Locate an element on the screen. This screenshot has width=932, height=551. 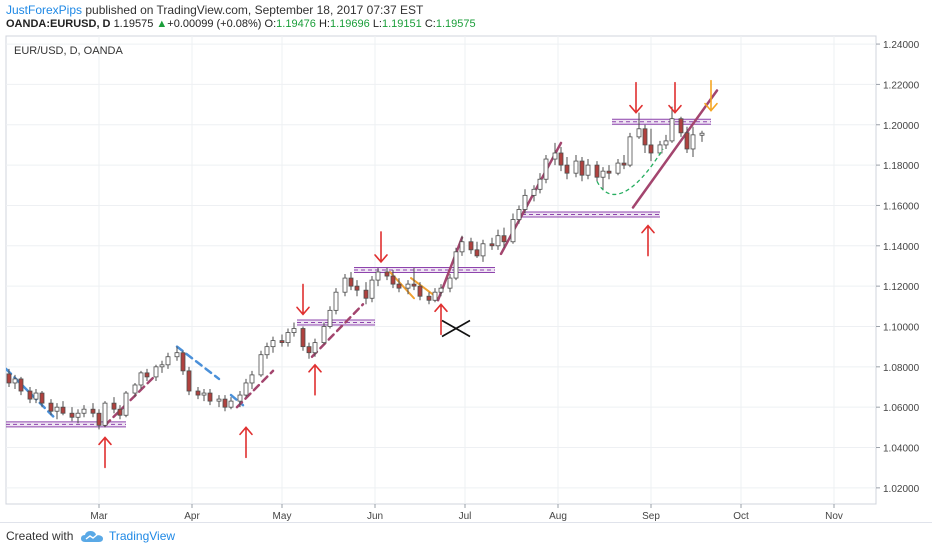
cross-mark is located at coordinates (456, 328).